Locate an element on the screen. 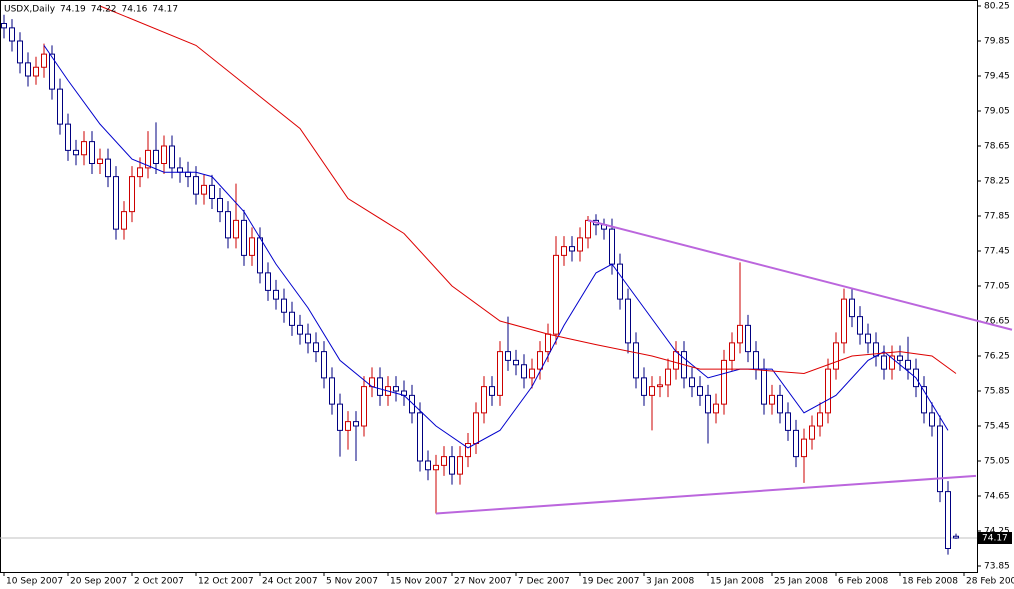  x-tick-label: 15 Jan 2008 is located at coordinates (737, 582).